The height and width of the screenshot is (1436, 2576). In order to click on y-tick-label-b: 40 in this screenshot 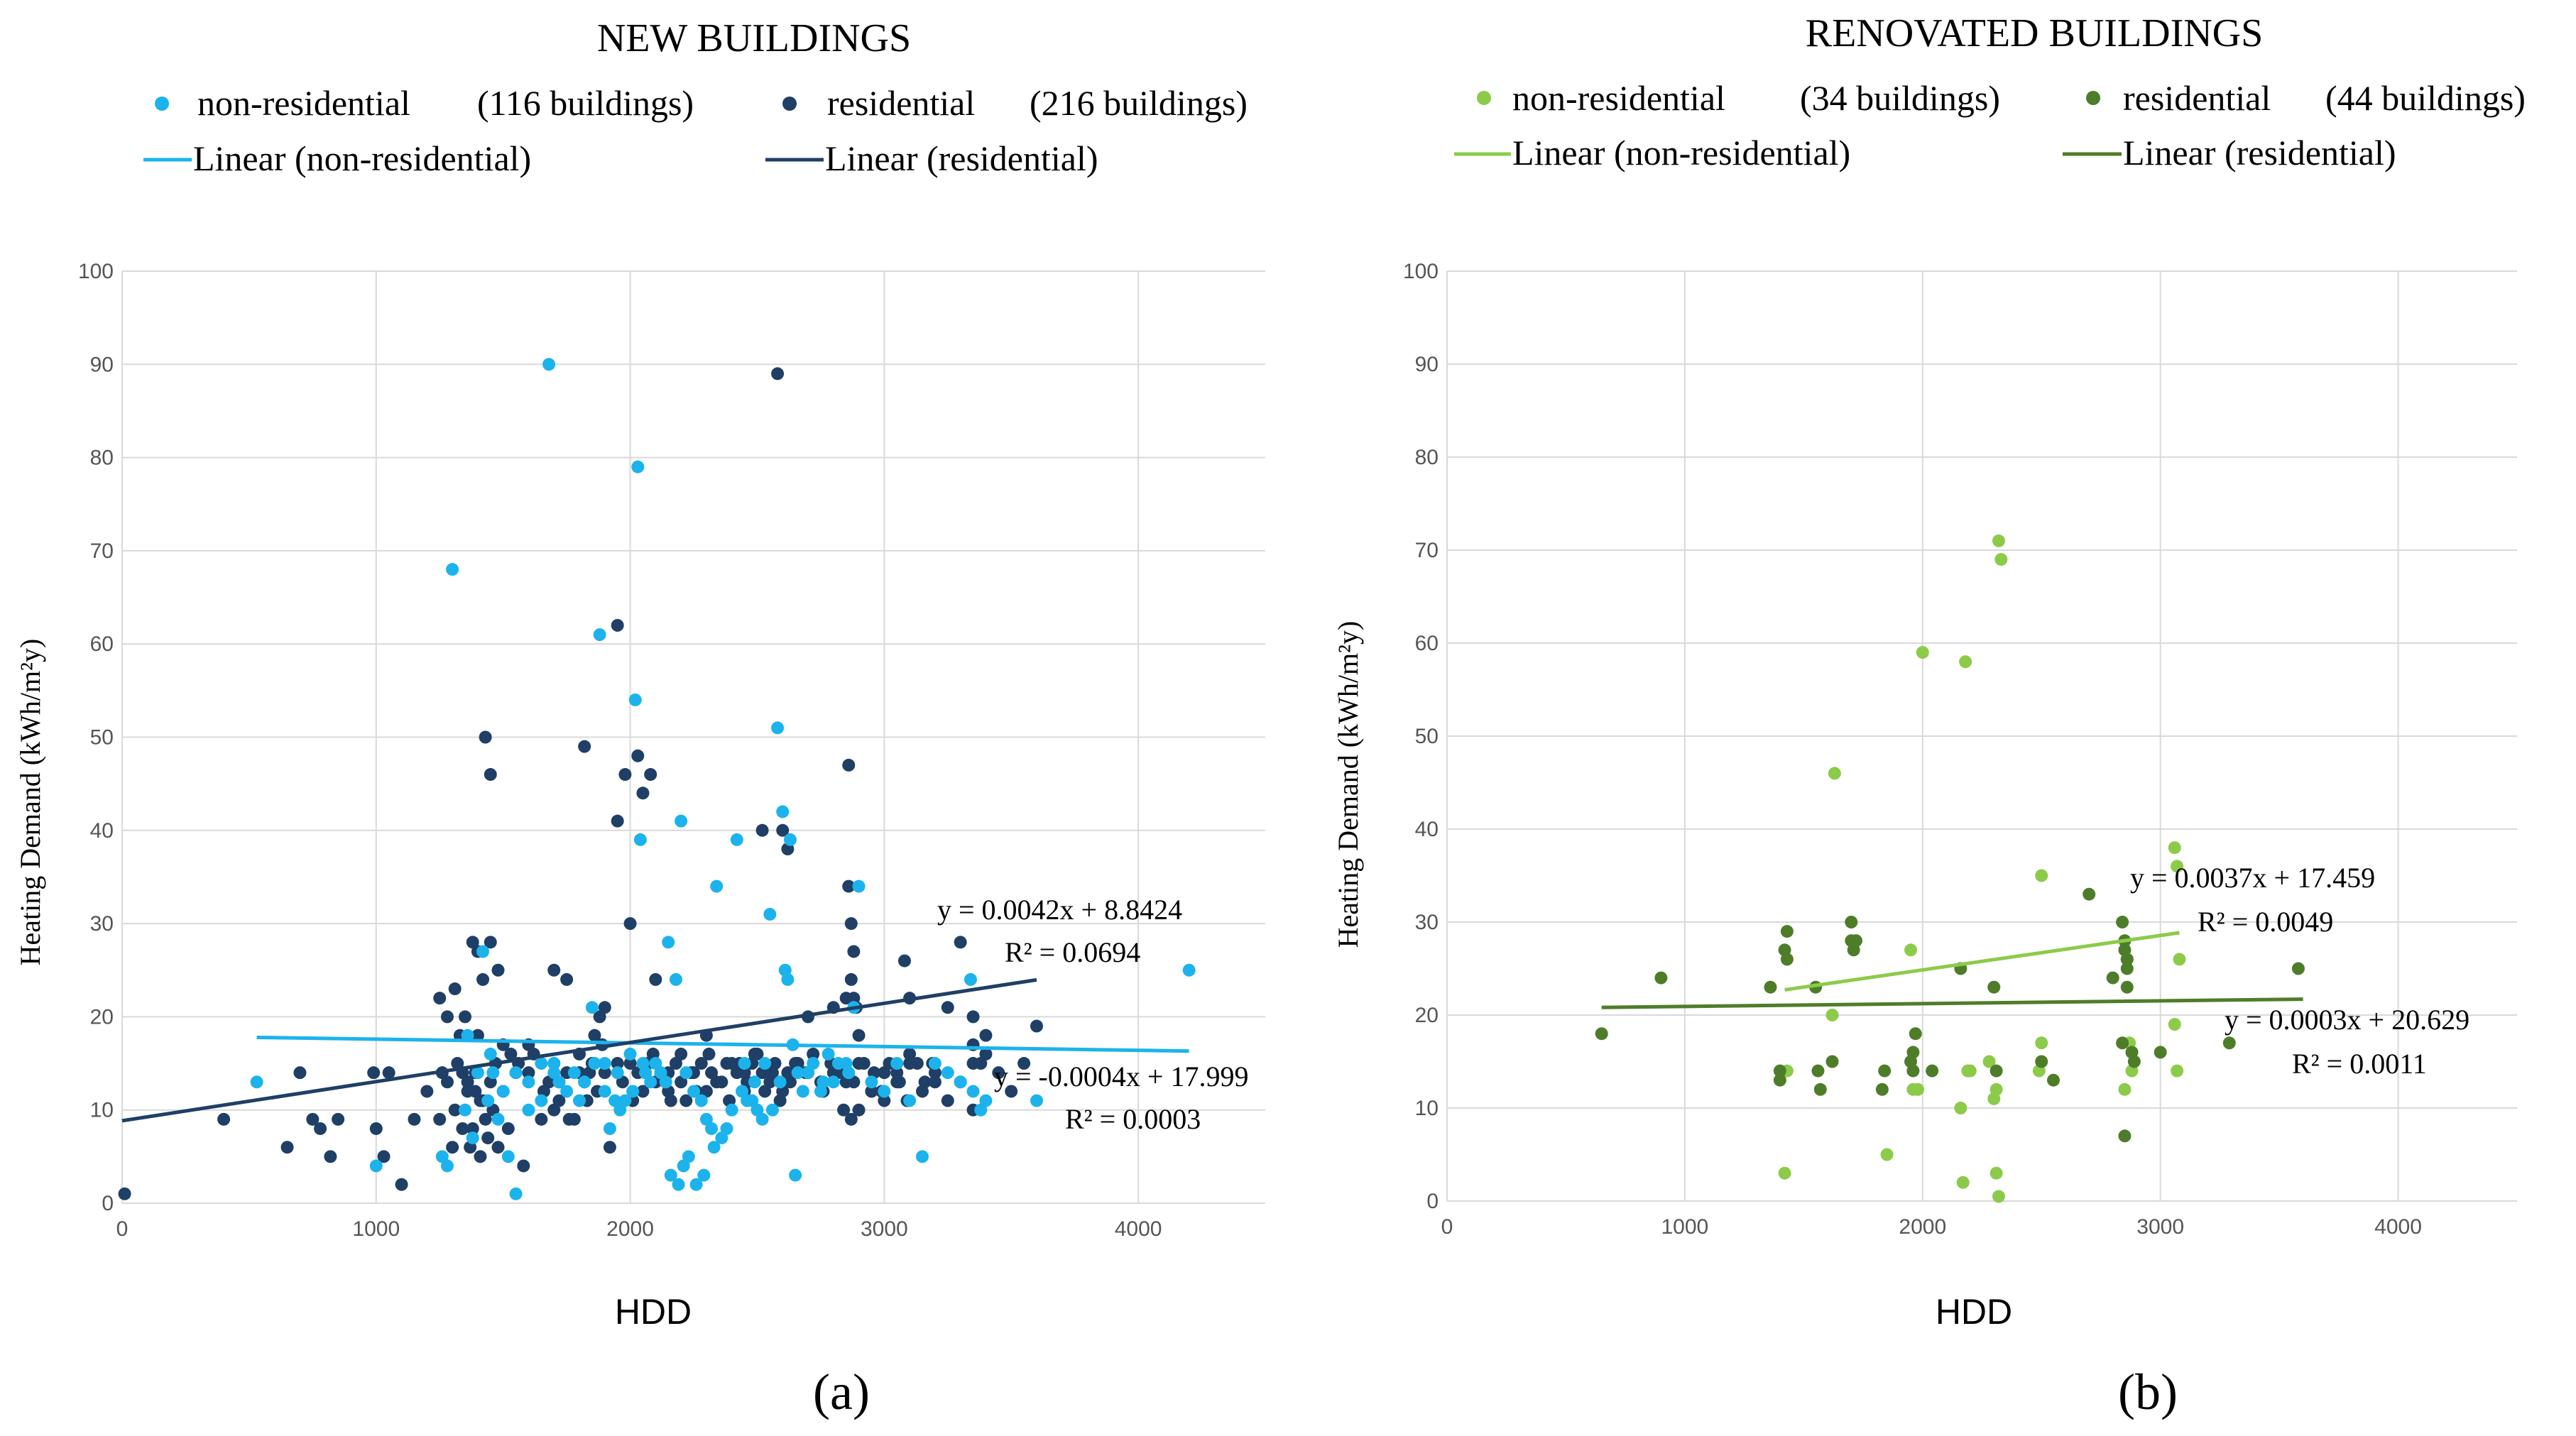, I will do `click(1427, 829)`.